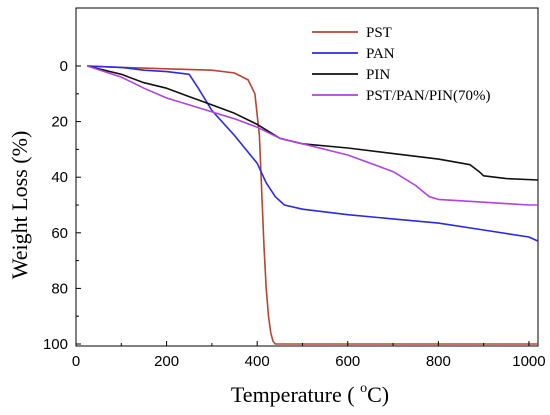 Image resolution: width=550 pixels, height=415 pixels. I want to click on legend-label-pan: PAN, so click(380, 54).